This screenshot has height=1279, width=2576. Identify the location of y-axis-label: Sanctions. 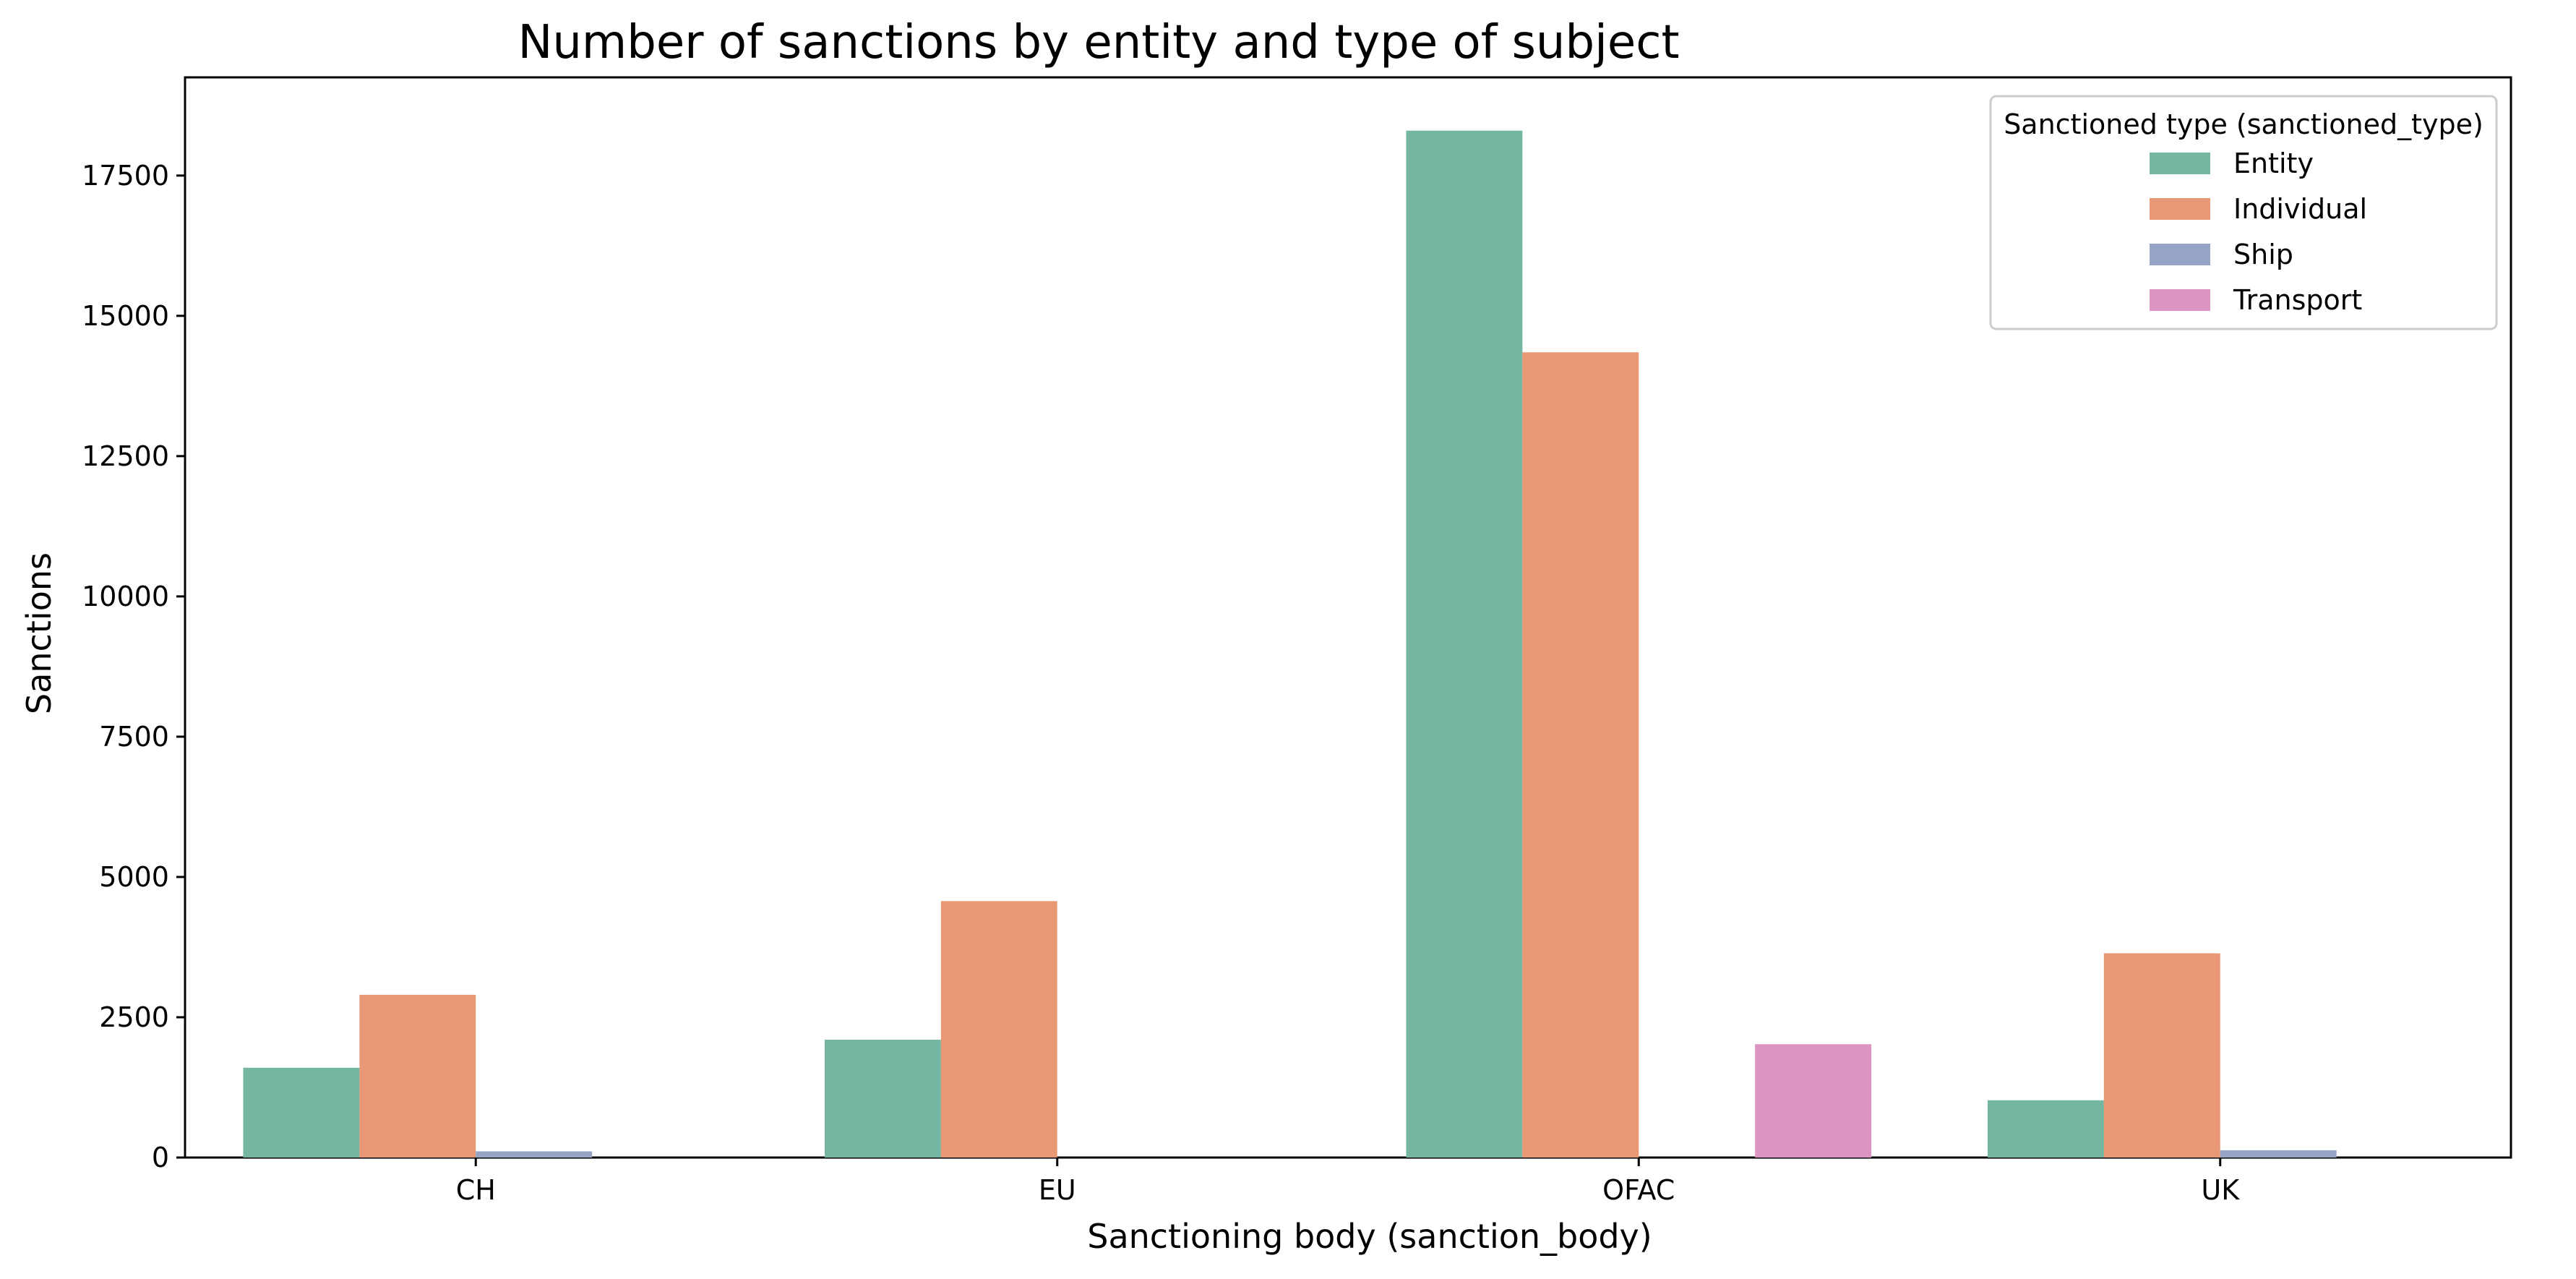
(40, 633).